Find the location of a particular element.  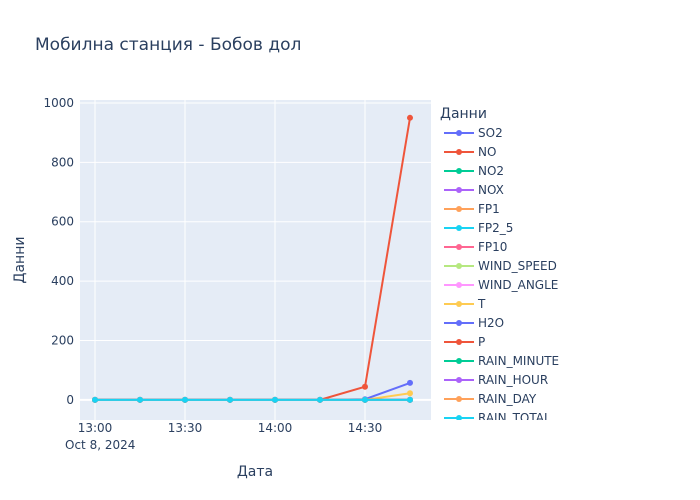

legend-item: RAIN_TOTAL is located at coordinates (497, 418).